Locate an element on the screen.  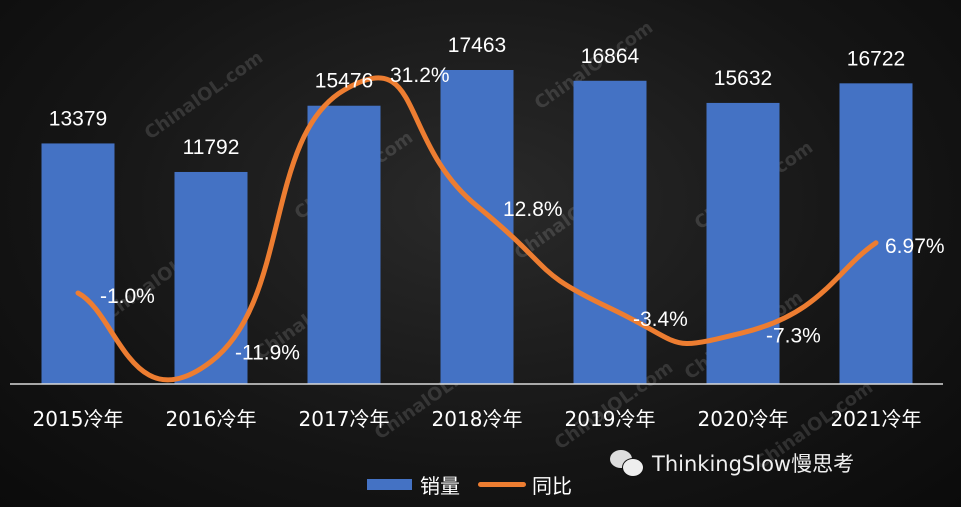
bar-label: 11792 is located at coordinates (211, 147).